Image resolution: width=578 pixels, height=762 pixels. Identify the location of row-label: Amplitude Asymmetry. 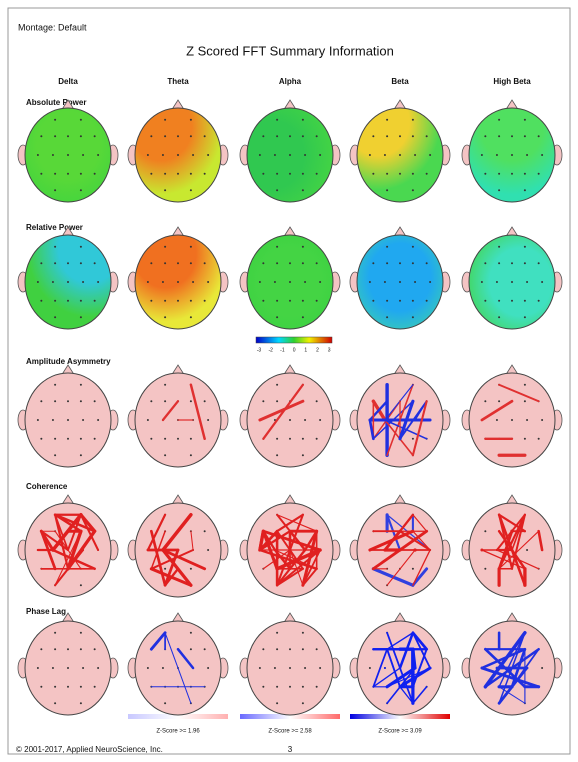
(68, 361).